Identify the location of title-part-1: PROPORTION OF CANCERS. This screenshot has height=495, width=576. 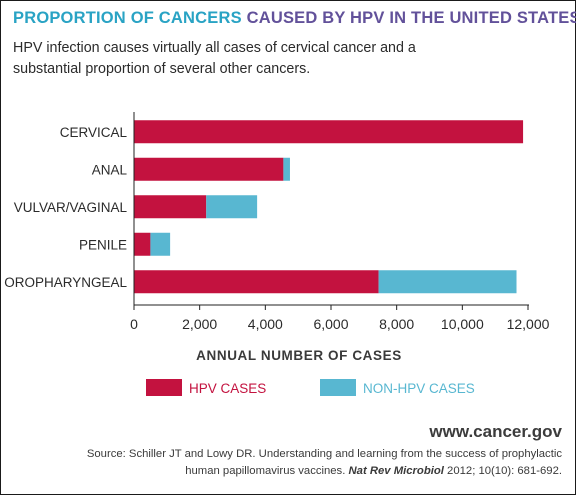
(127, 18).